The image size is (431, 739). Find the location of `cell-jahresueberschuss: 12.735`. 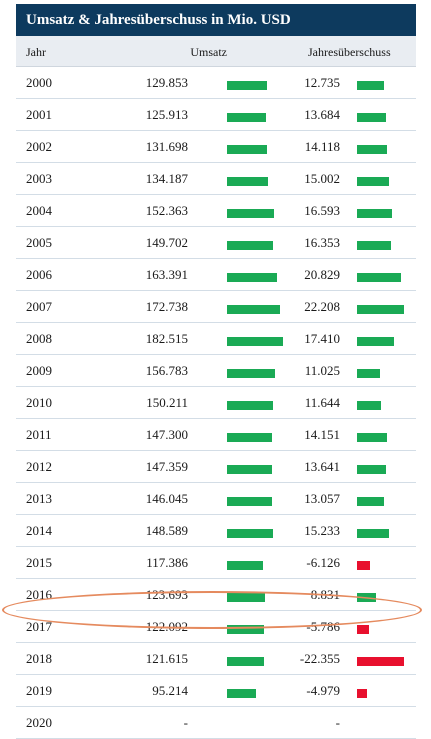

cell-jahresueberschuss: 12.735 is located at coordinates (322, 82).